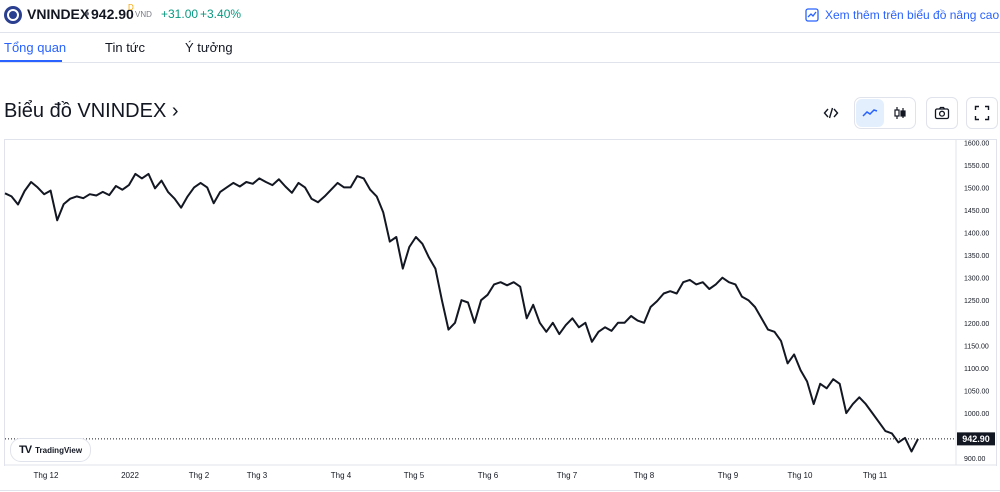 This screenshot has height=492, width=1000. I want to click on candle-style-button, so click(900, 113).